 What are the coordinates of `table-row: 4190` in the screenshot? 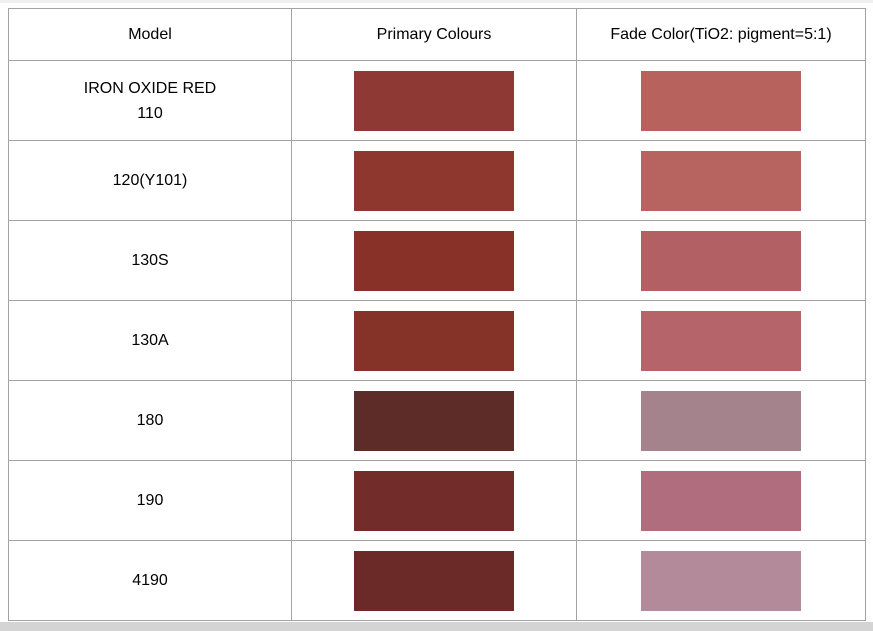 It's located at (437, 580).